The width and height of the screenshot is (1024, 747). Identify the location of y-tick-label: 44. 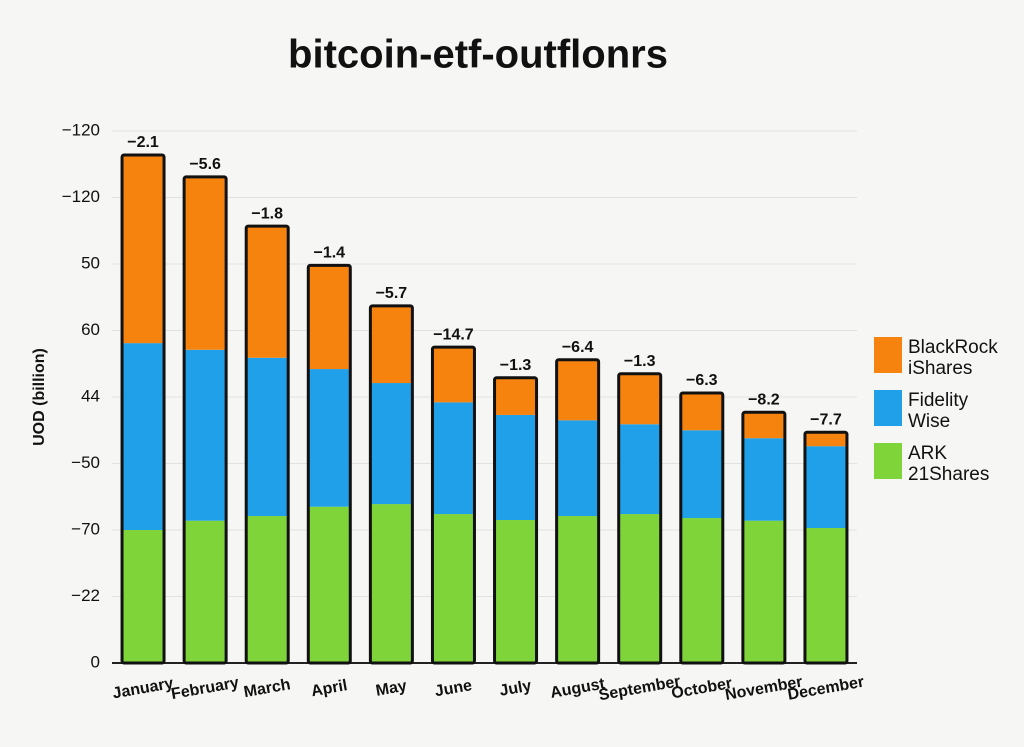
(90, 395).